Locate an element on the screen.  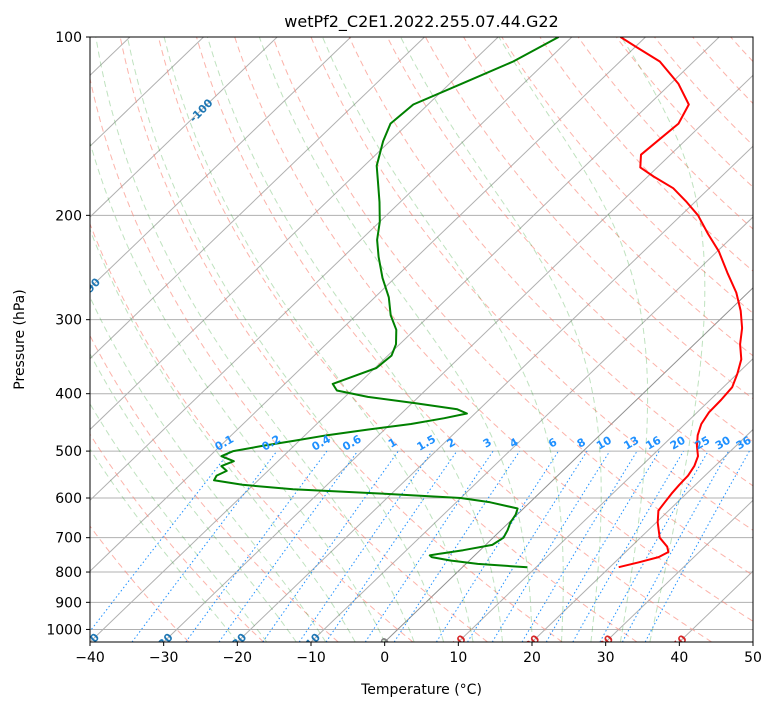
y-tick-label: 300 is located at coordinates (68, 321).